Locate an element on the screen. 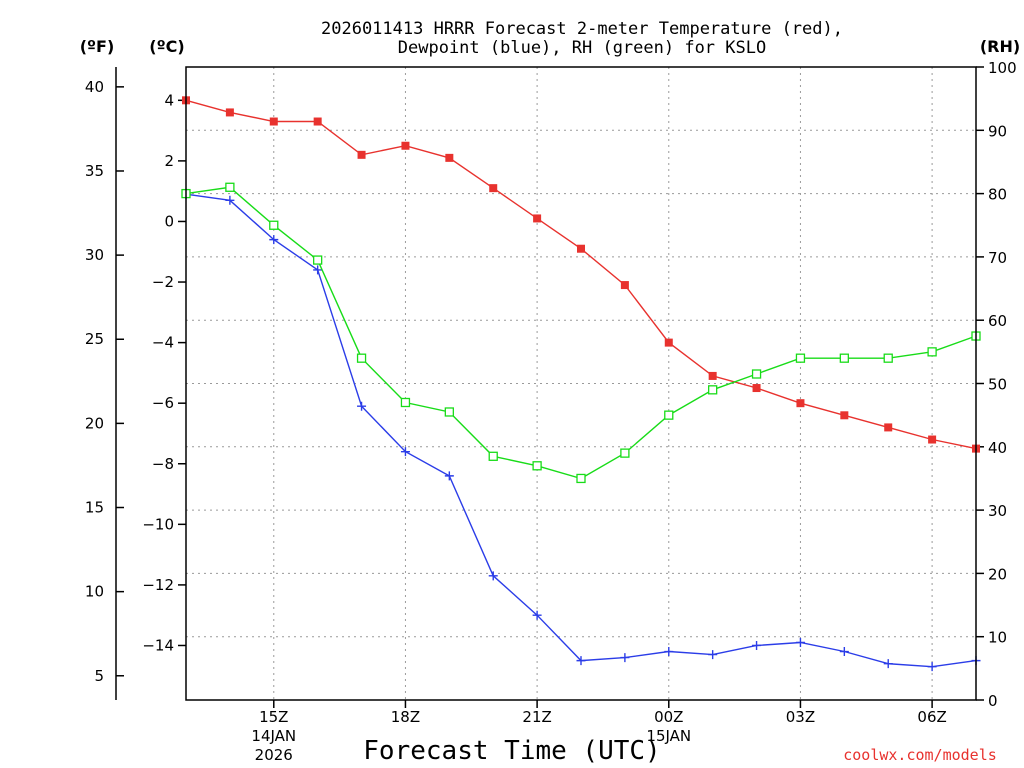 Image resolution: width=1024 pixels, height=768 pixels. x-tick-date-label: 2026 is located at coordinates (274, 755).